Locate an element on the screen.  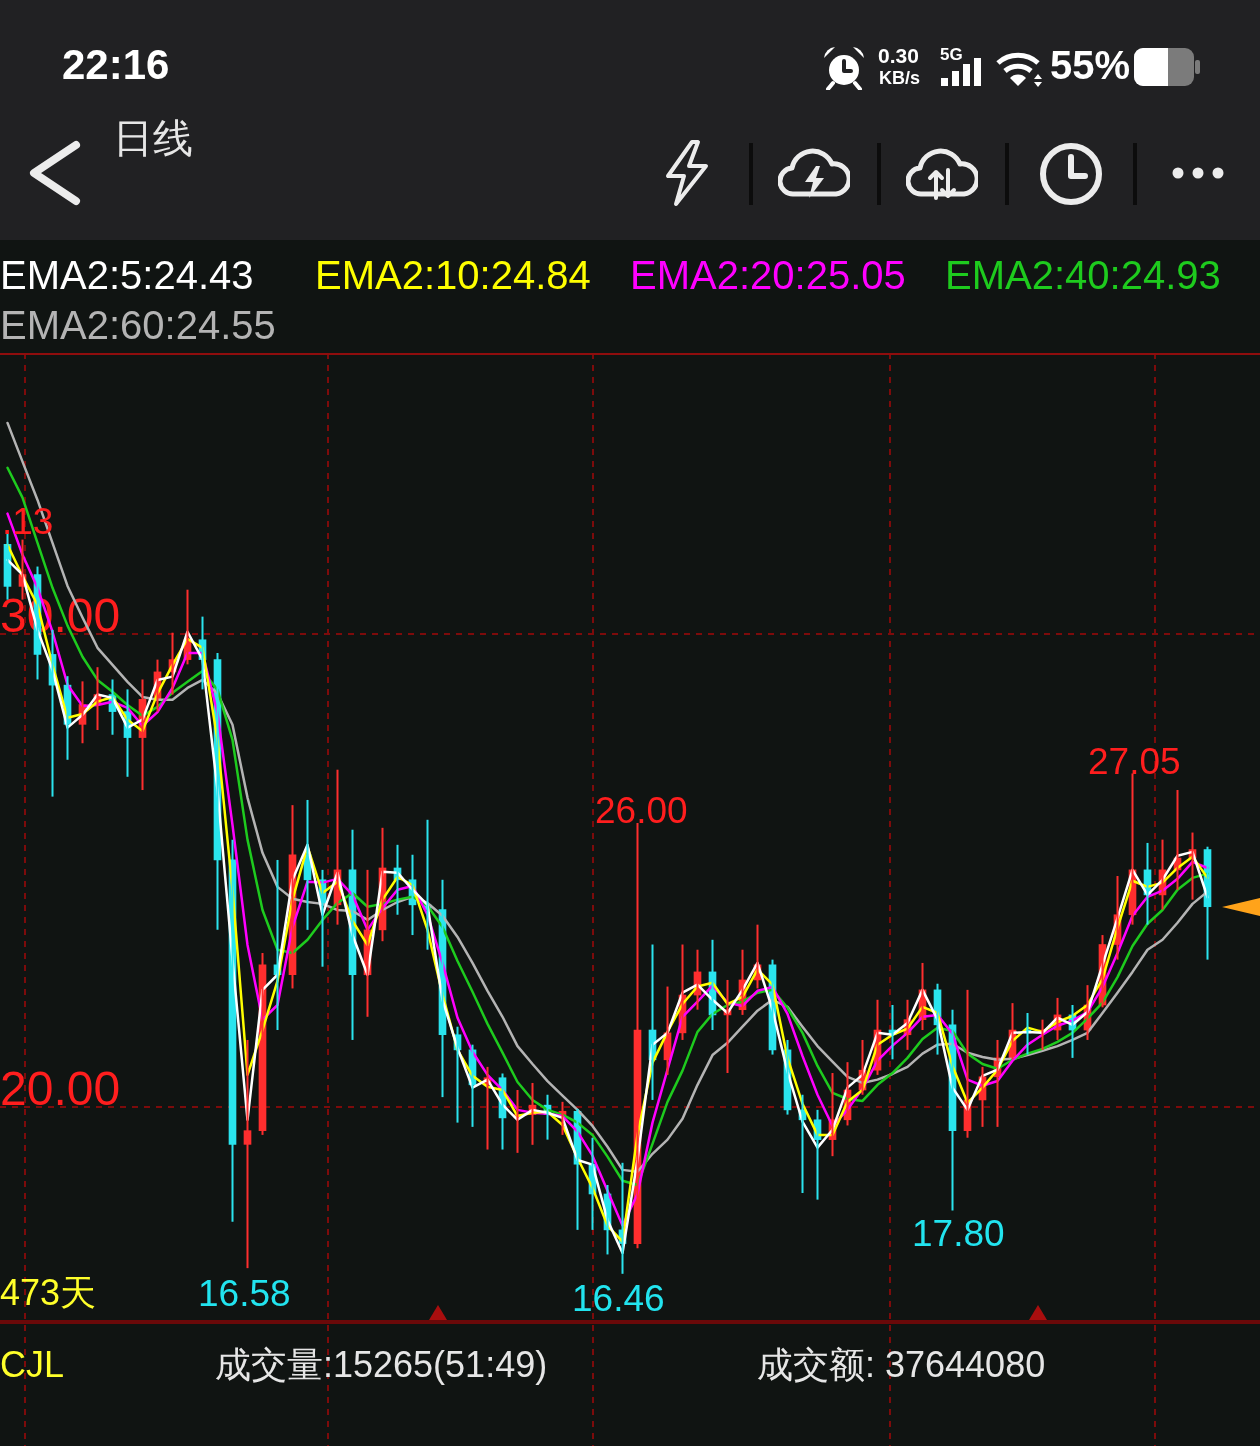
annotation: 27.05 is located at coordinates (1134, 761).